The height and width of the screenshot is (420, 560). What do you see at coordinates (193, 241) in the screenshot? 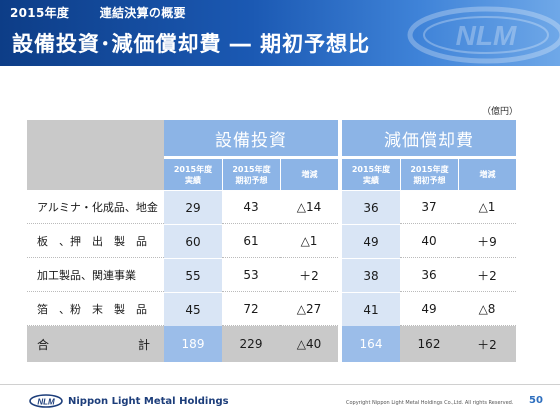
I see `capex-actual: 60` at bounding box center [193, 241].